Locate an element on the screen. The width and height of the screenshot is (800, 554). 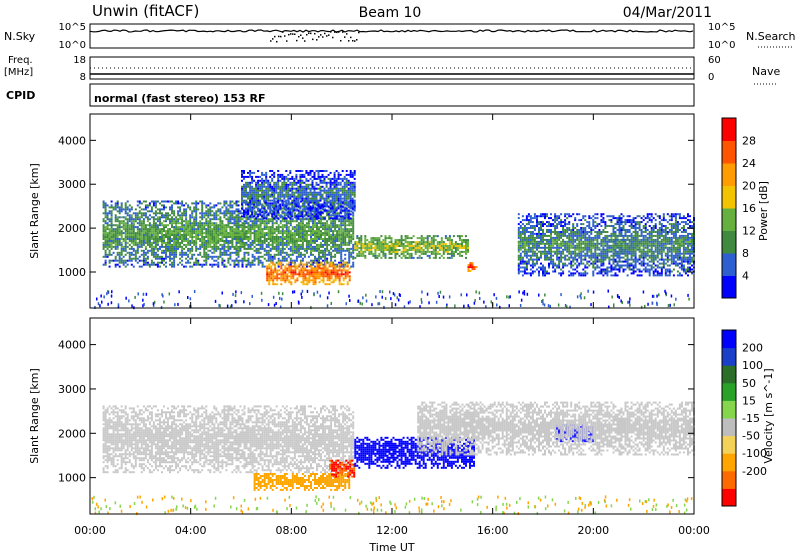
noise-right-tick-bottom: 10^0 is located at coordinates (721, 45).